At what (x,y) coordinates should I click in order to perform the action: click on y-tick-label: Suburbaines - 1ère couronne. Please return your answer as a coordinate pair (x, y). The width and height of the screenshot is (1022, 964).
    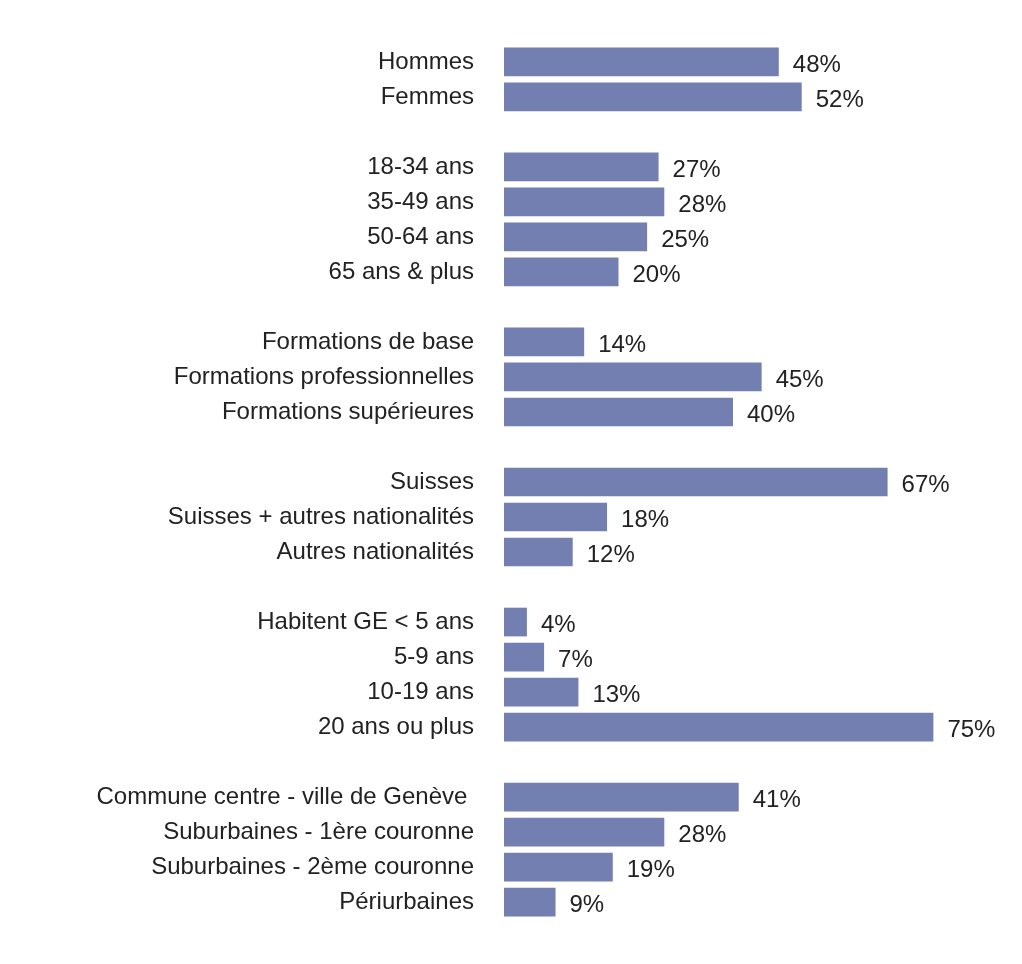
    Looking at the image, I should click on (318, 830).